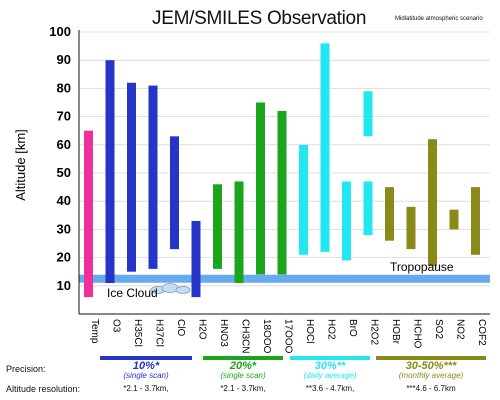 This screenshot has width=500, height=400. I want to click on x-tick-label: NO2, so click(460, 329).